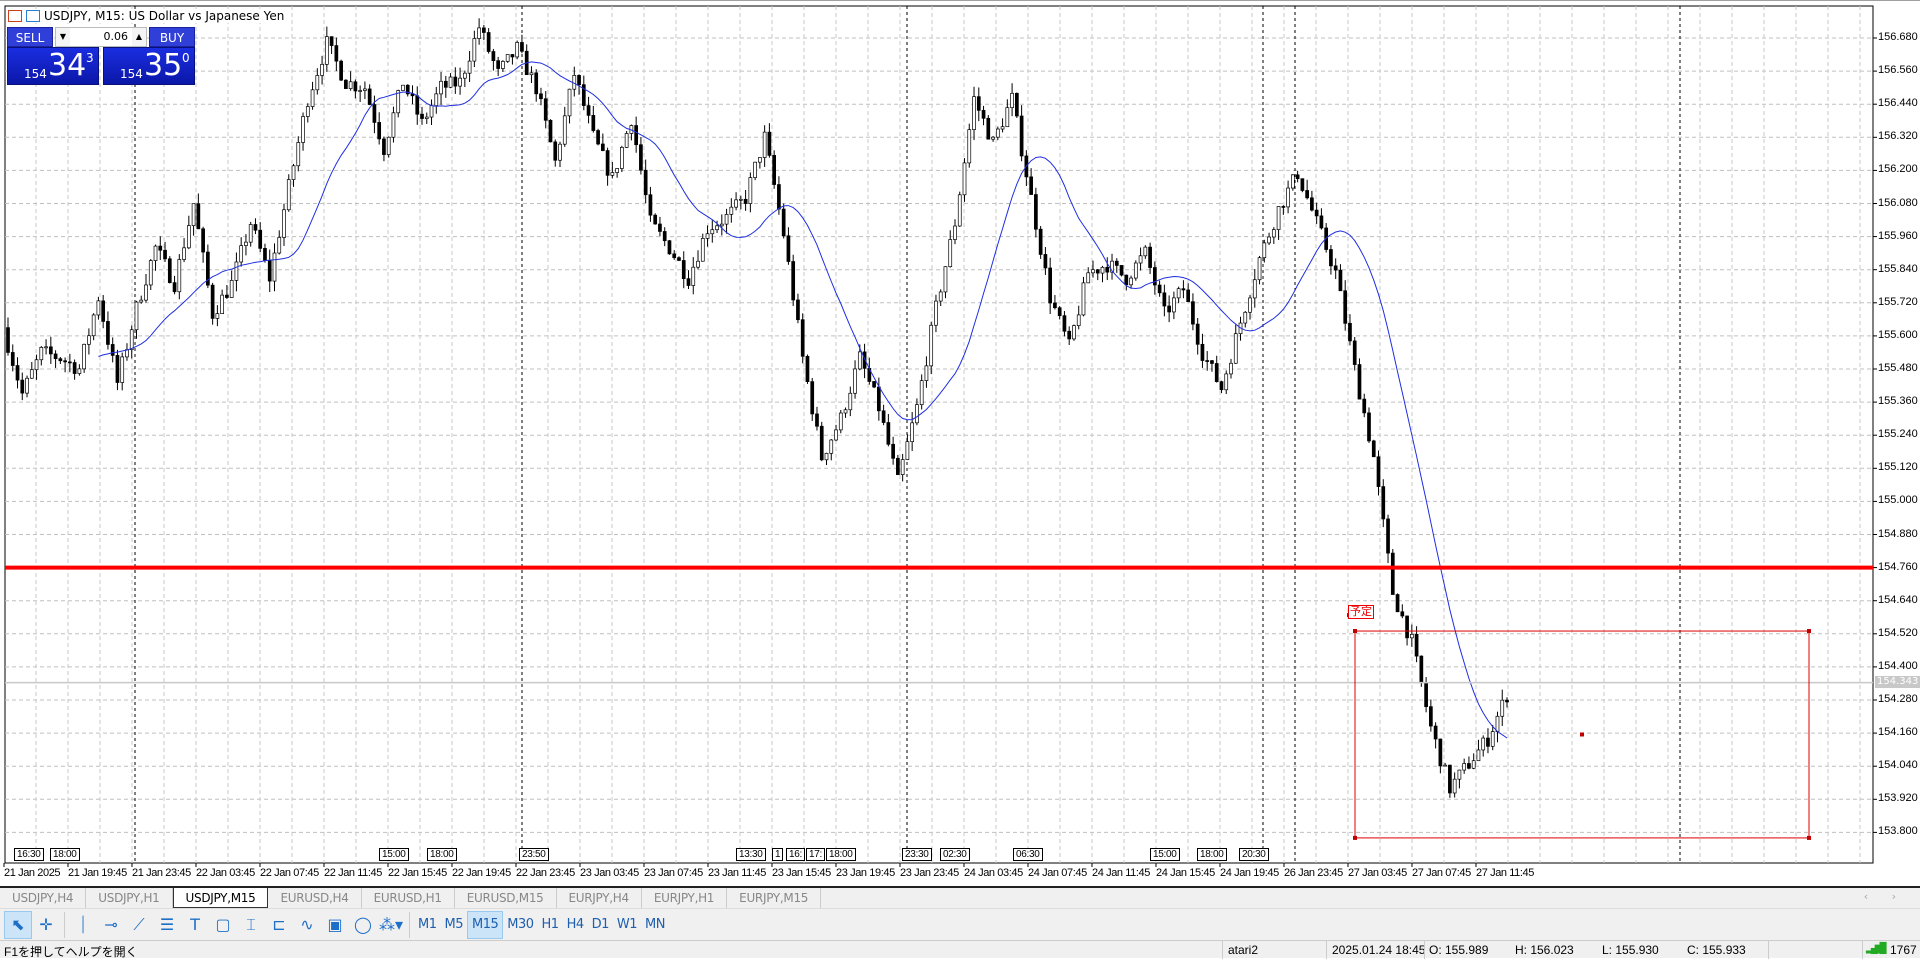 The height and width of the screenshot is (960, 1920). Describe the element at coordinates (506, 898) in the screenshot. I see `tab-eurusd-m15: EURUSD,M15` at that location.